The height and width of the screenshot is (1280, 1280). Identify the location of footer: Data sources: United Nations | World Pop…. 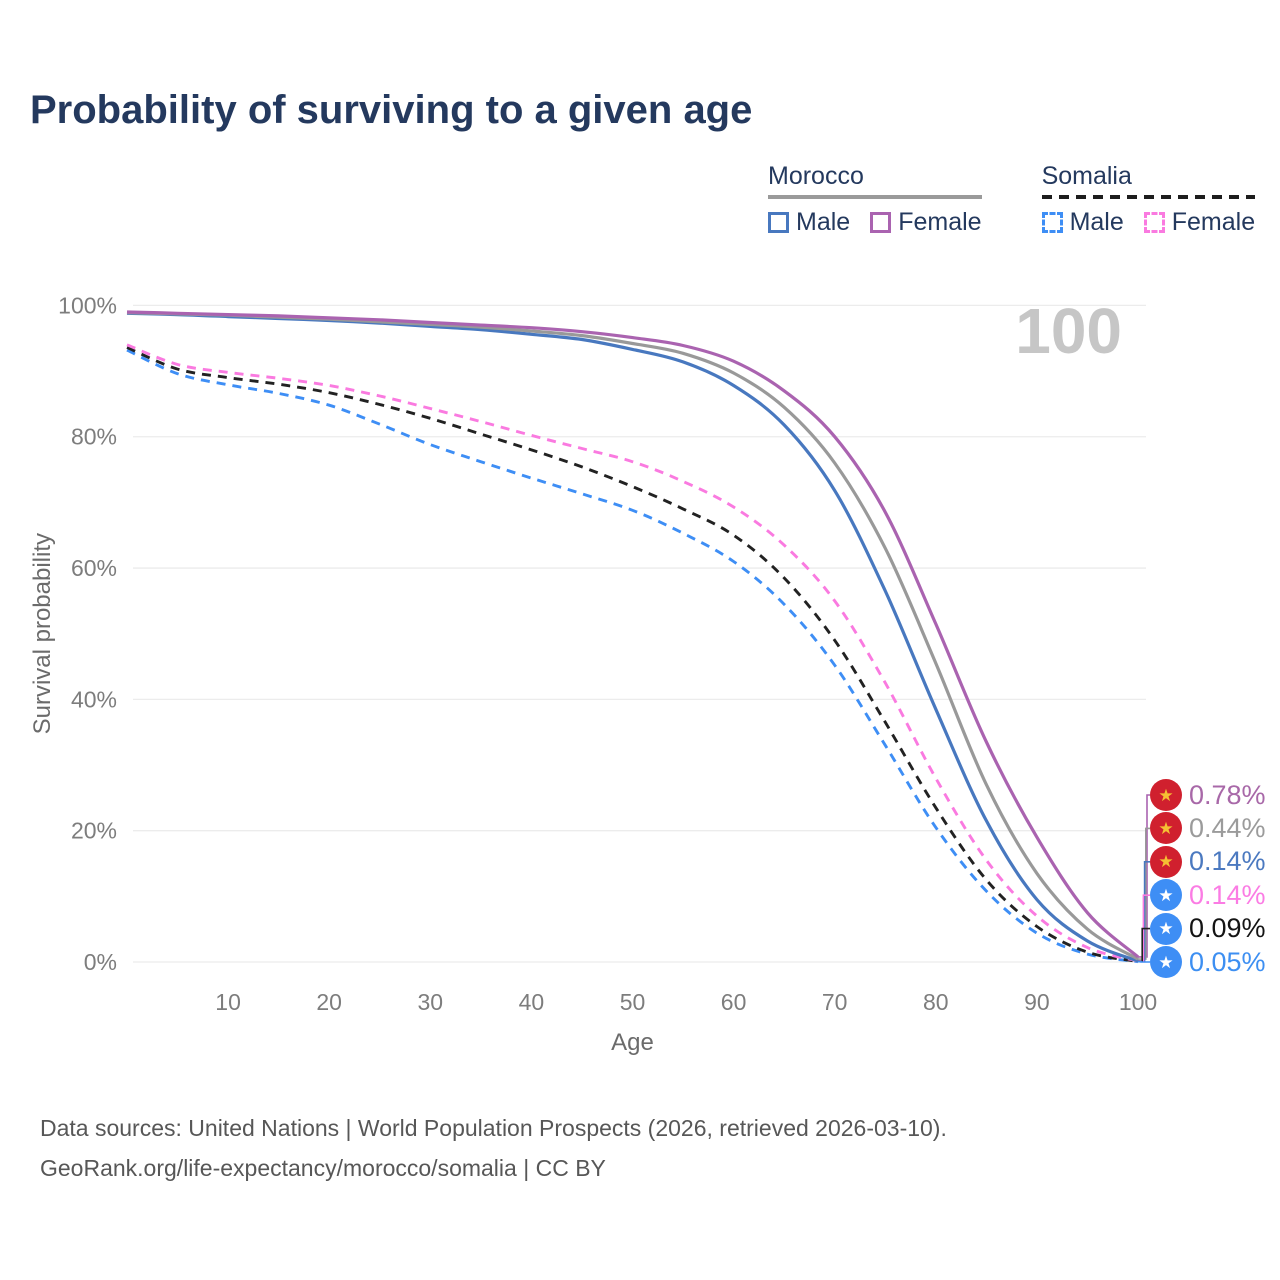
(493, 1148).